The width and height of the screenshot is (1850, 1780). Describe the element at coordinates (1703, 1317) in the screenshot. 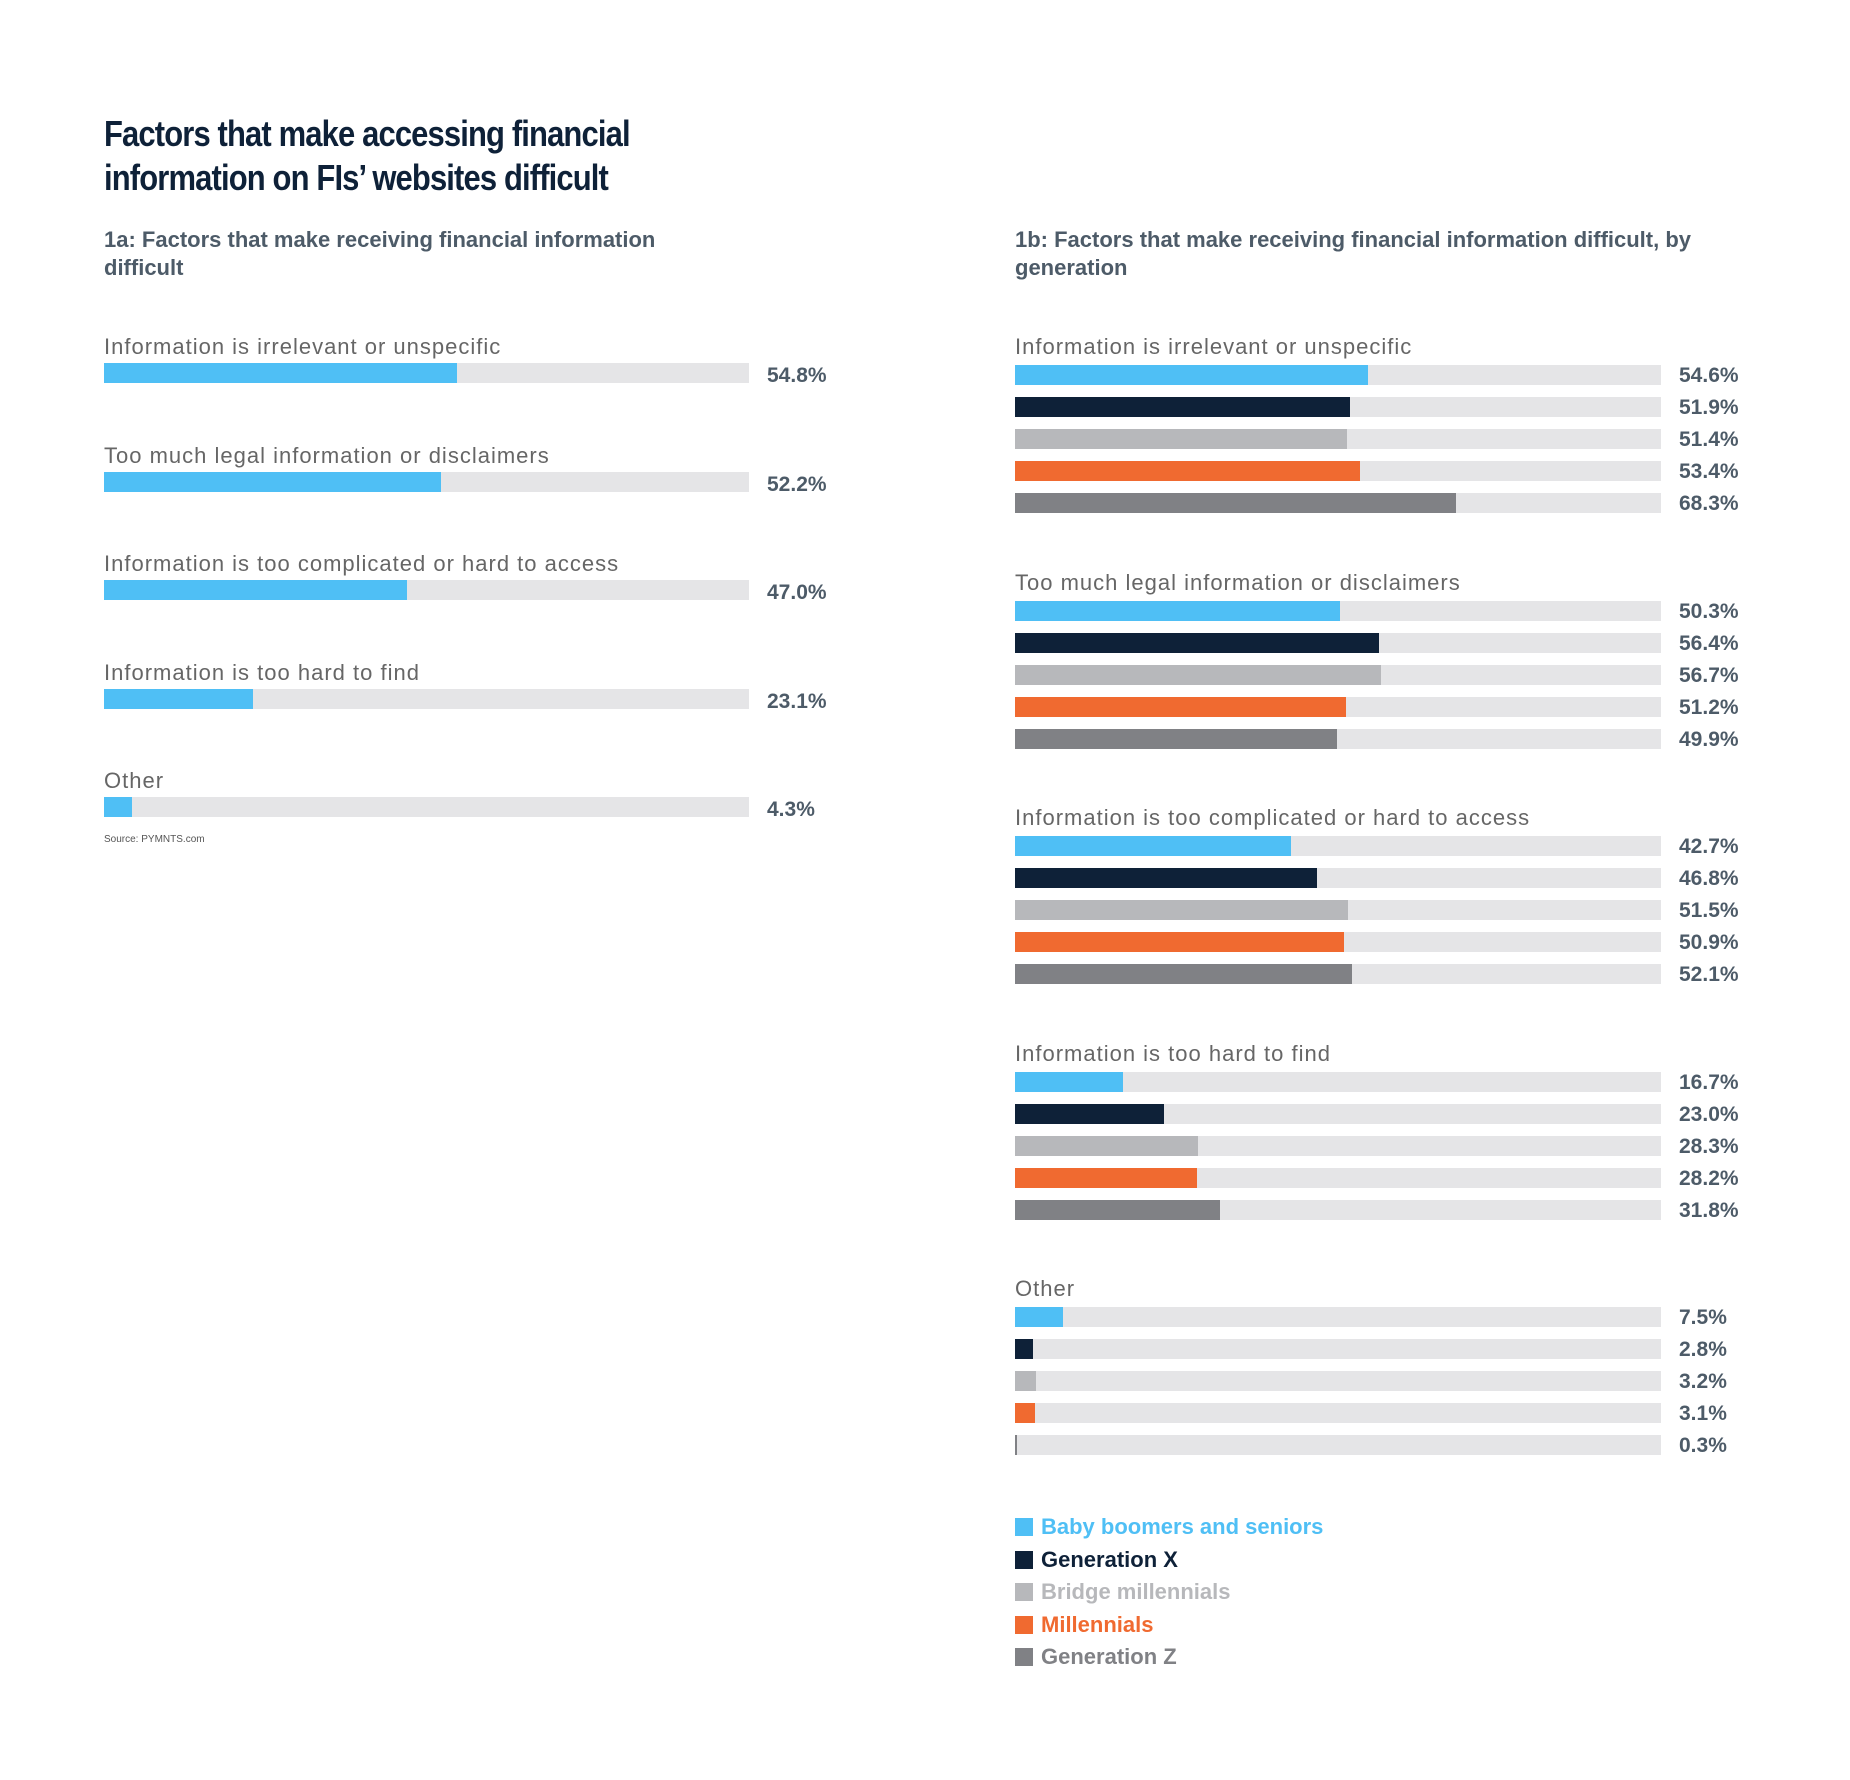

I see `value-label: 7.5%` at that location.